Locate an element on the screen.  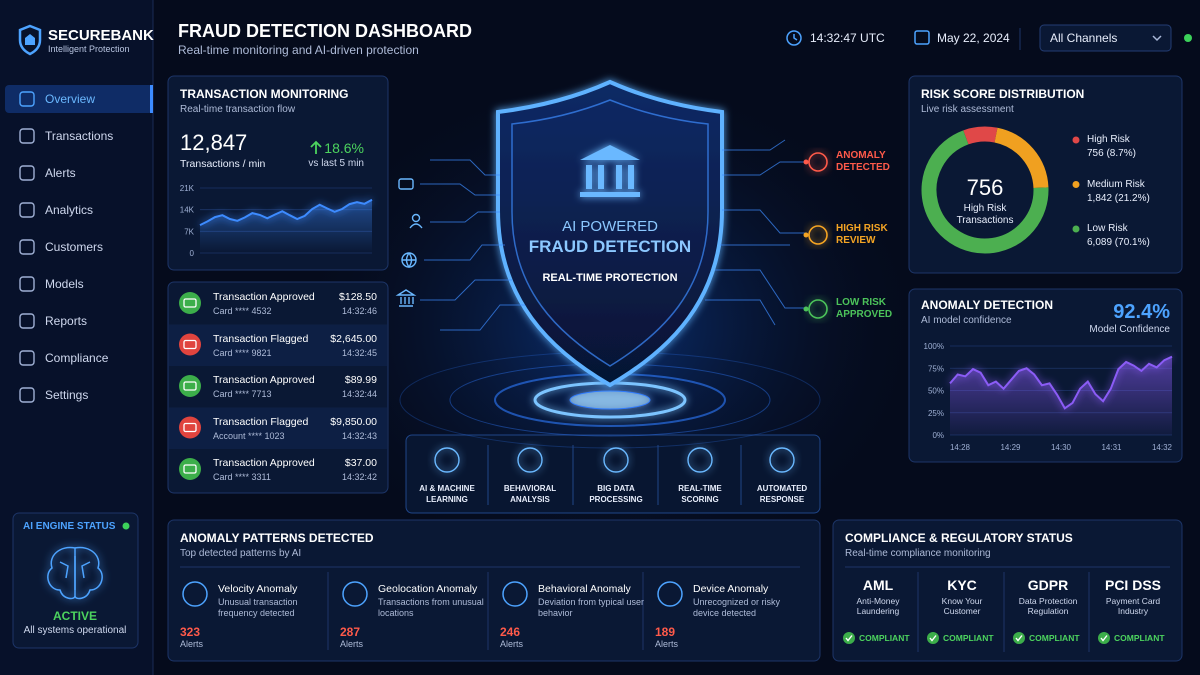
header-title: FRAUD DETECTION DASHBOARD is located at coordinates (325, 31).